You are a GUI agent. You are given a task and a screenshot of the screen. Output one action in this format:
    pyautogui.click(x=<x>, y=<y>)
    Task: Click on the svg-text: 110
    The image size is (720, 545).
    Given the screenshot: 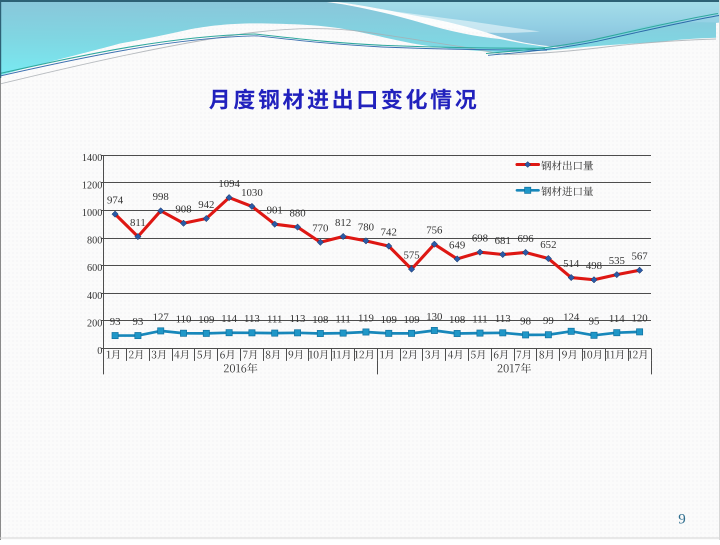 What is the action you would take?
    pyautogui.click(x=184, y=320)
    